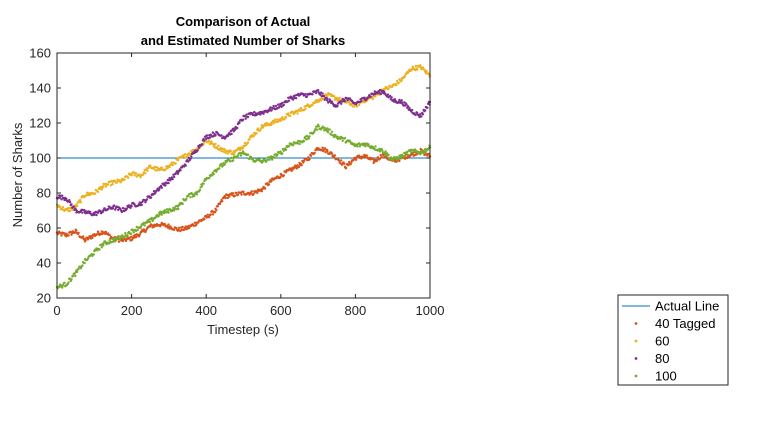 The image size is (760, 425). I want to click on y-tick-label: 80, so click(44, 193).